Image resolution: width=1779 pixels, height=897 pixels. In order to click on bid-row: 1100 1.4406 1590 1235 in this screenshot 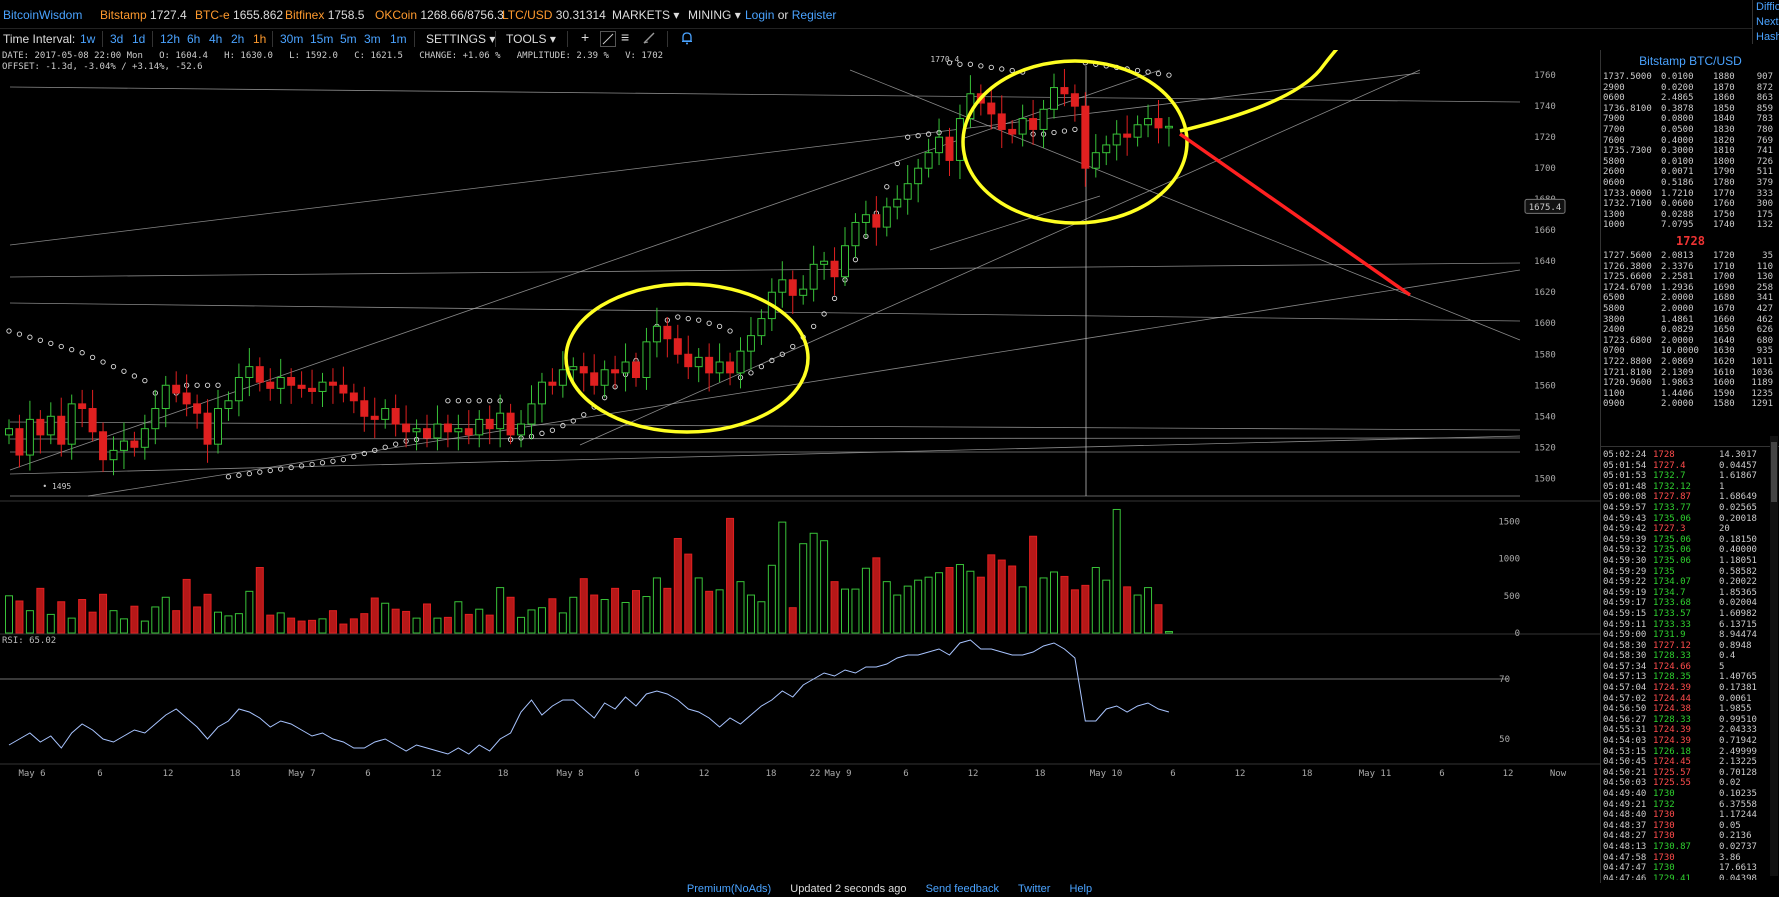, I will do `click(1687, 394)`.